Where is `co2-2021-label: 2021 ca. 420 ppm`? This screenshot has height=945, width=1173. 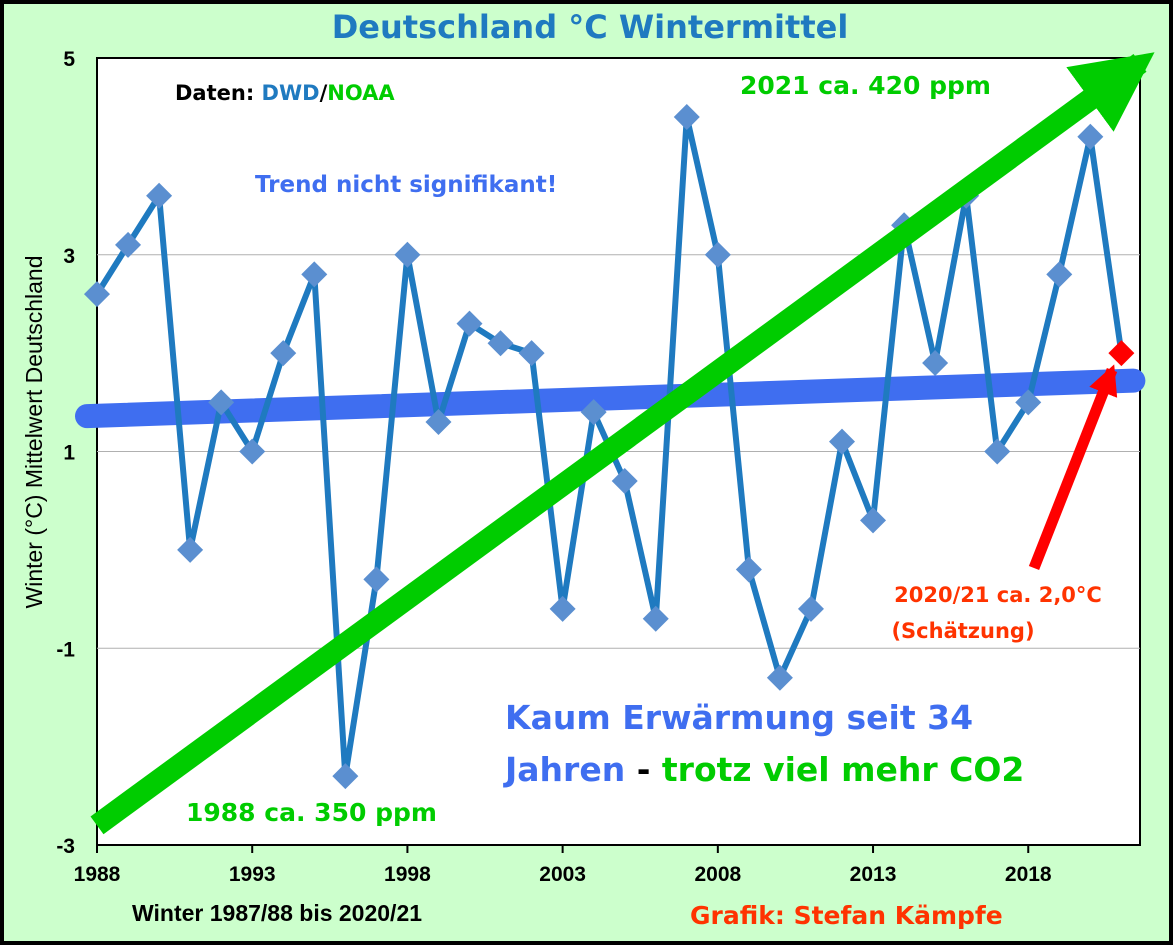
co2-2021-label: 2021 ca. 420 ppm is located at coordinates (865, 85).